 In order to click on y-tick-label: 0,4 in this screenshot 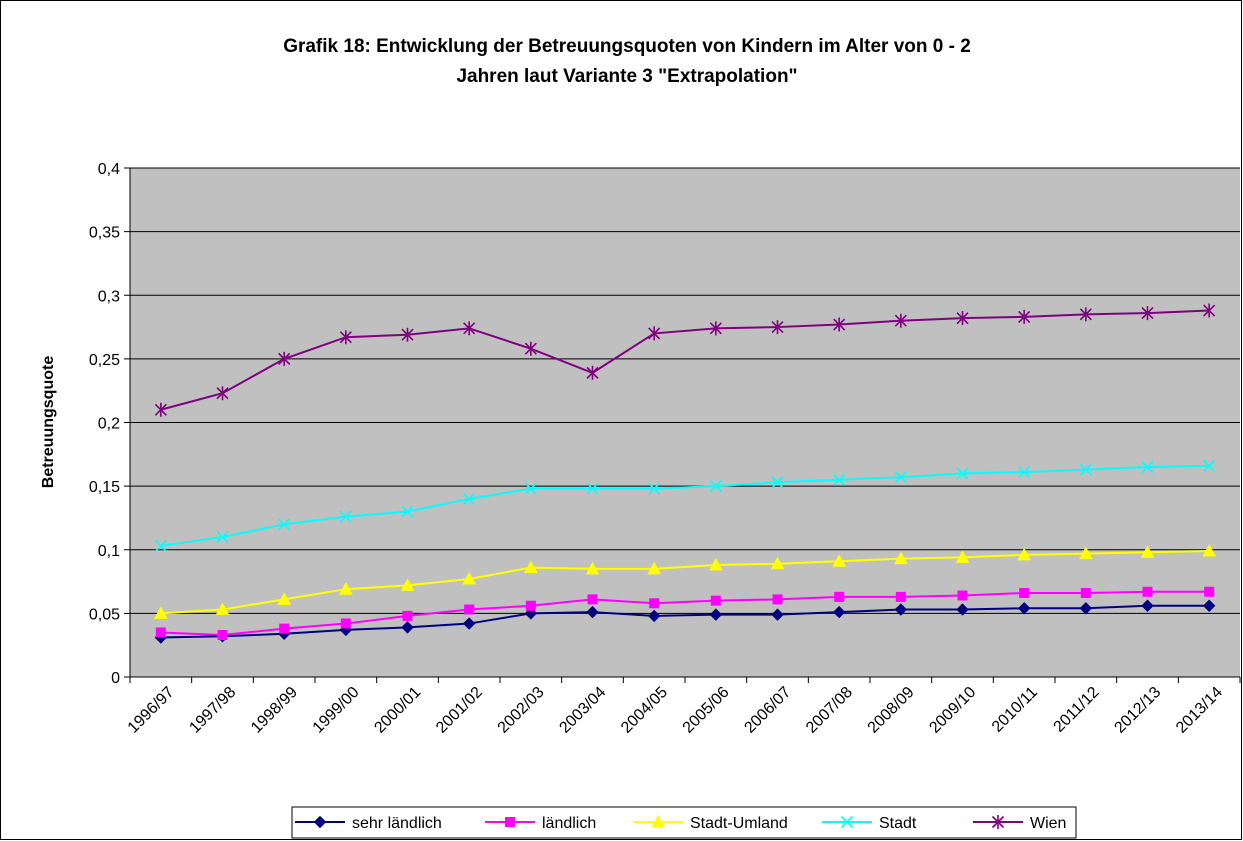, I will do `click(109, 169)`.